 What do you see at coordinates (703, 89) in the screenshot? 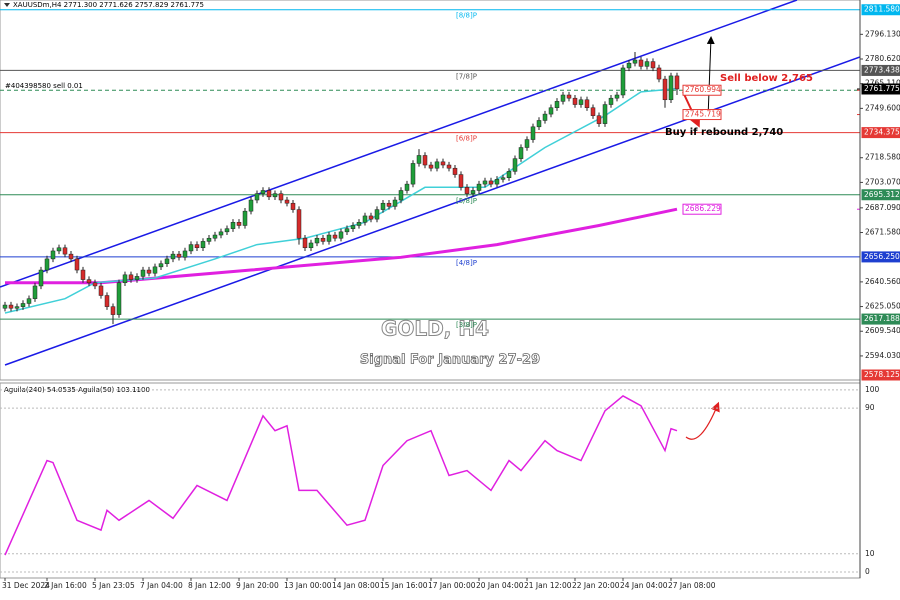
I see `price-tag: 2760.994` at bounding box center [703, 89].